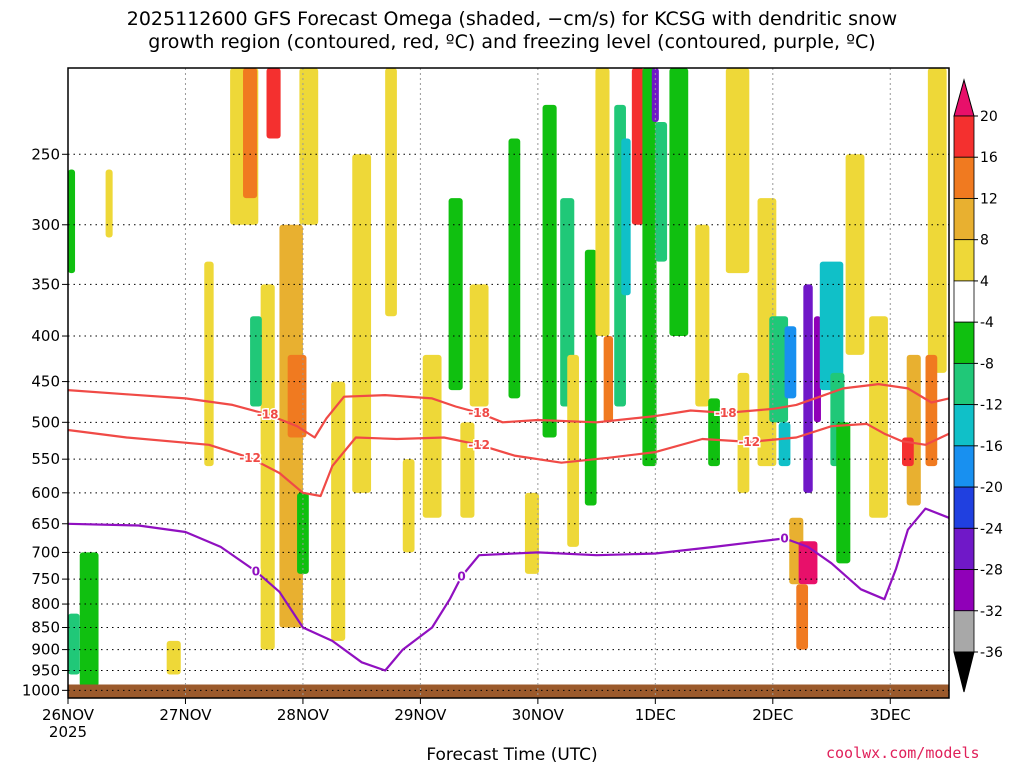 Image resolution: width=1024 pixels, height=768 pixels. Describe the element at coordinates (45, 225) in the screenshot. I see `y-tick-label: 300` at that location.